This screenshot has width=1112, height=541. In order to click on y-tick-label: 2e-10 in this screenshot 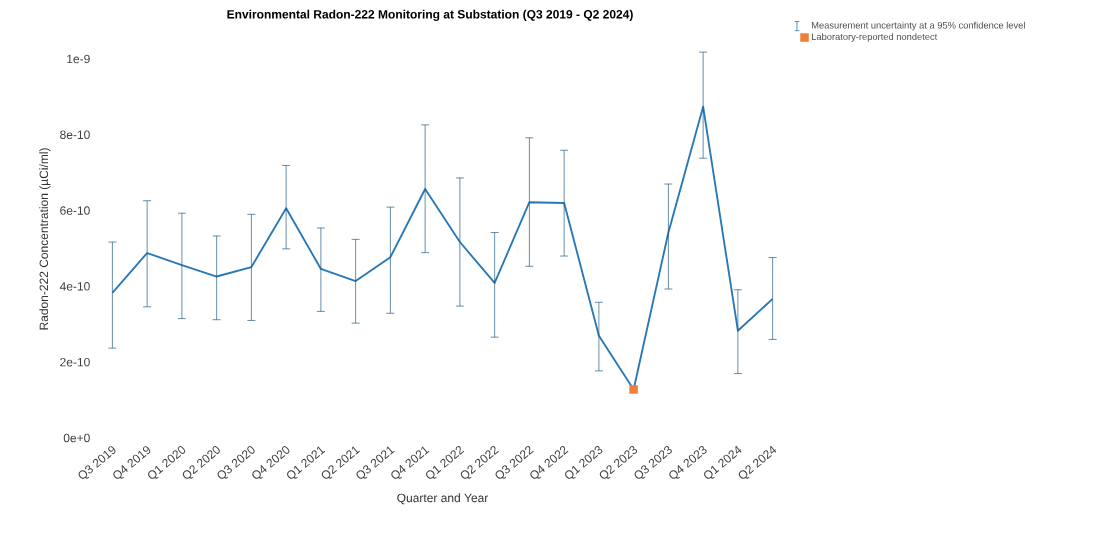, I will do `click(75, 362)`.